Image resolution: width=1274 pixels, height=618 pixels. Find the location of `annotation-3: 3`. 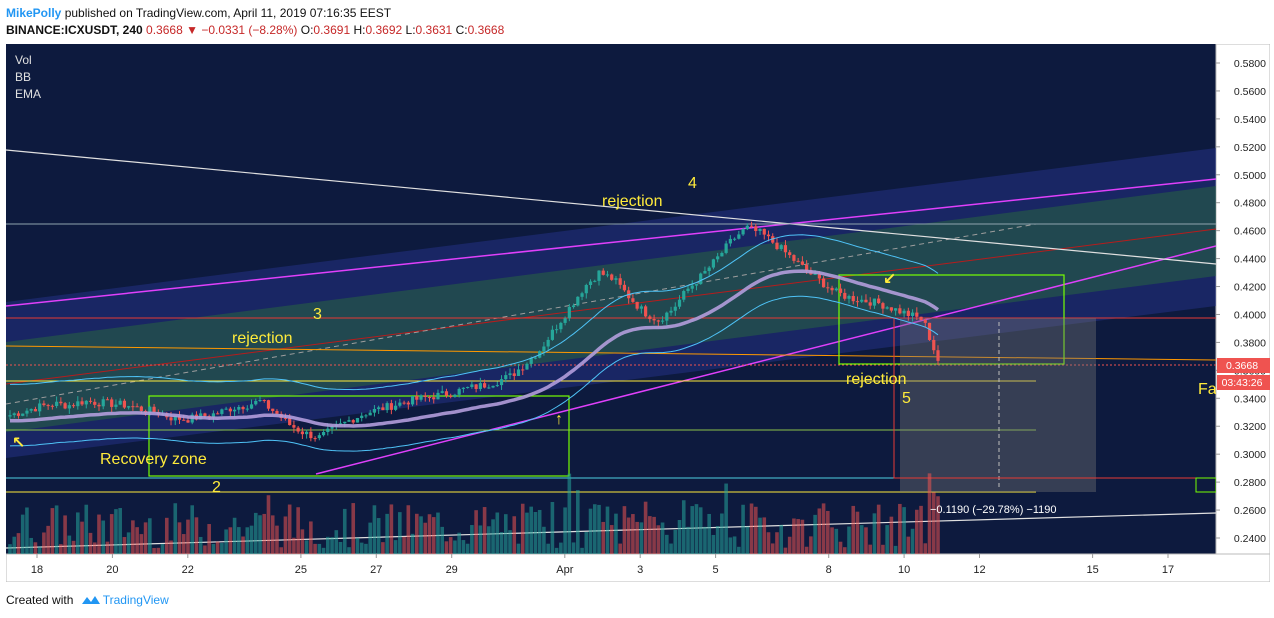

annotation-3: 3 is located at coordinates (317, 314).